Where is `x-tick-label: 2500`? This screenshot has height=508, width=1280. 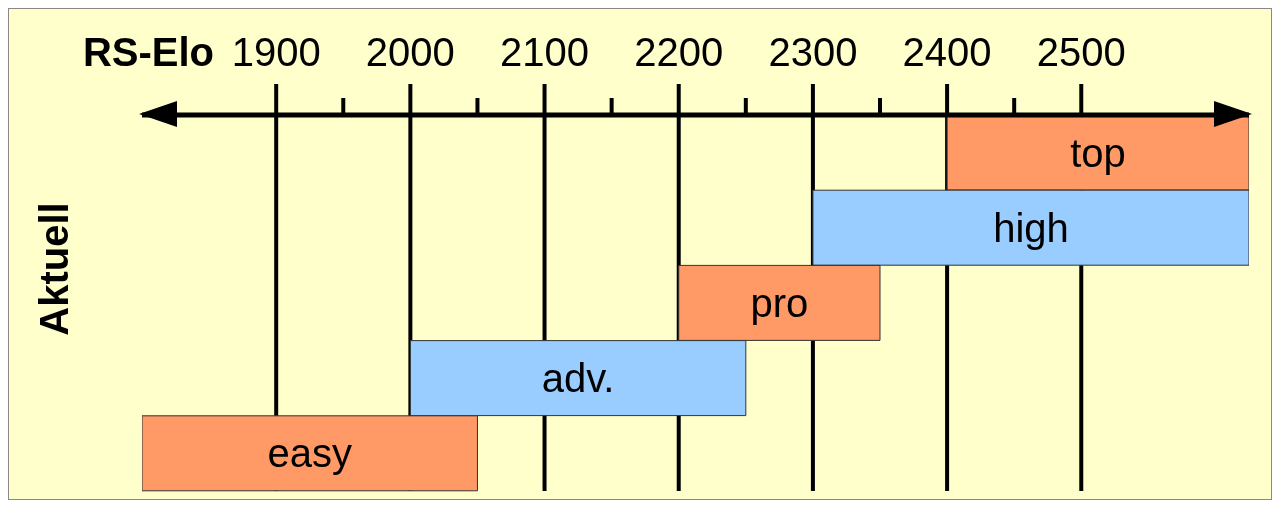 x-tick-label: 2500 is located at coordinates (1081, 52).